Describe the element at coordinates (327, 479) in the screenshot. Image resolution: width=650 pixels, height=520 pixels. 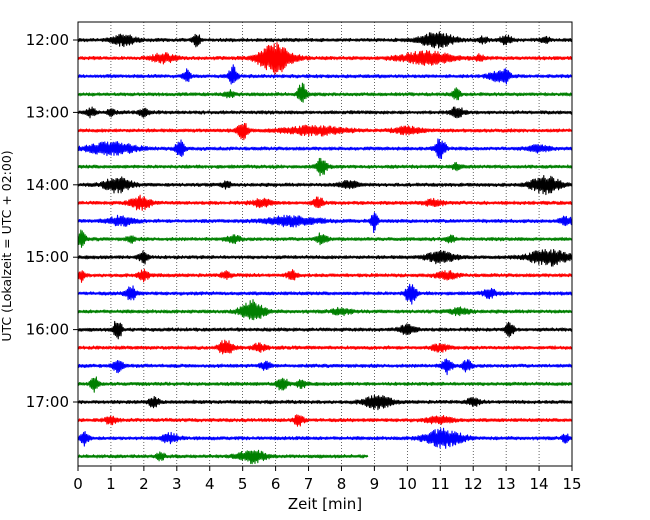
I see `x-axis-ticks: 0 1 2 3 4 5 6 7 8 9 10 11 12 13 14 15` at that location.